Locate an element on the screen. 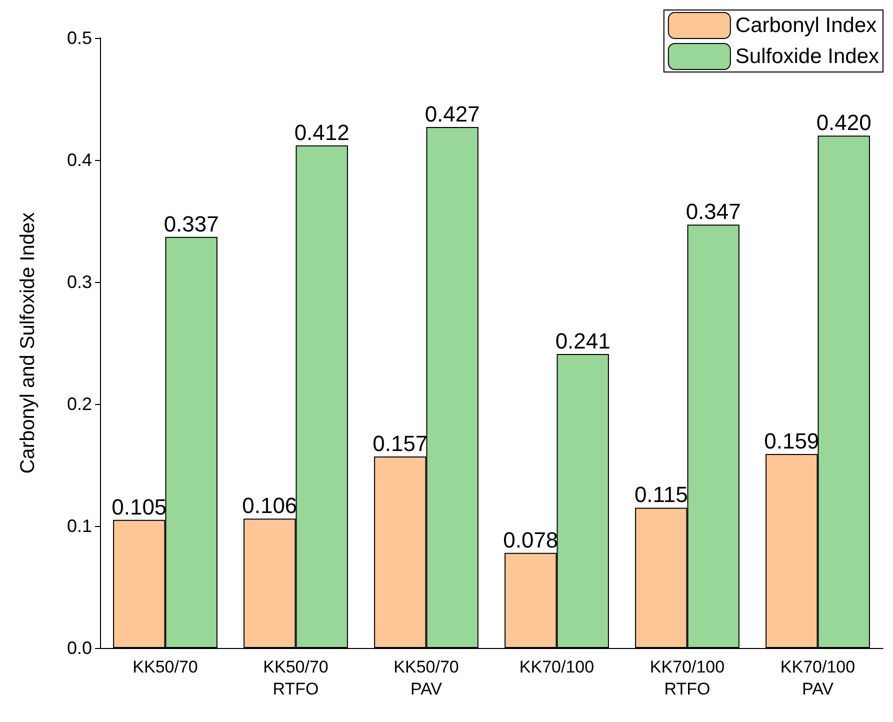 This screenshot has height=722, width=893. data-label: 0.106 is located at coordinates (270, 505).